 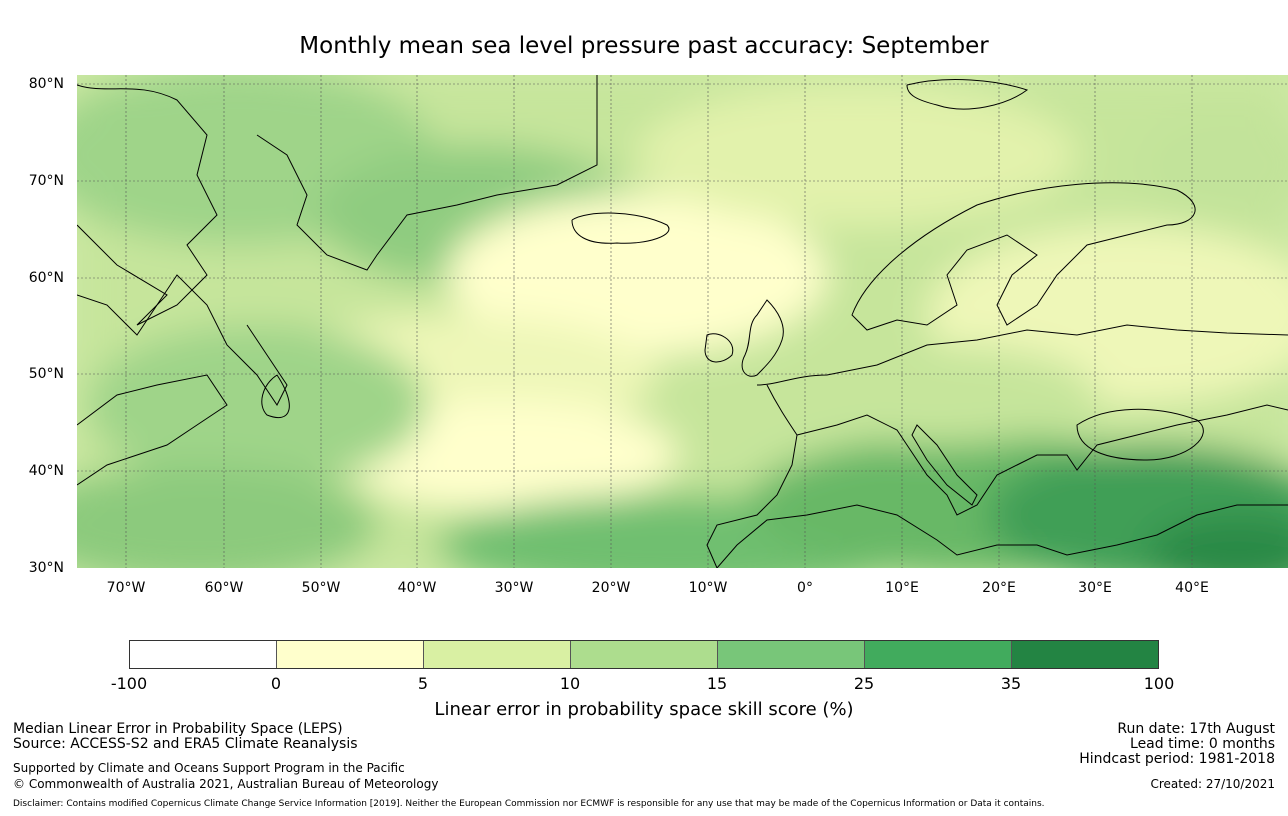 What do you see at coordinates (275, 396) in the screenshot?
I see `coast-newfoundland` at bounding box center [275, 396].